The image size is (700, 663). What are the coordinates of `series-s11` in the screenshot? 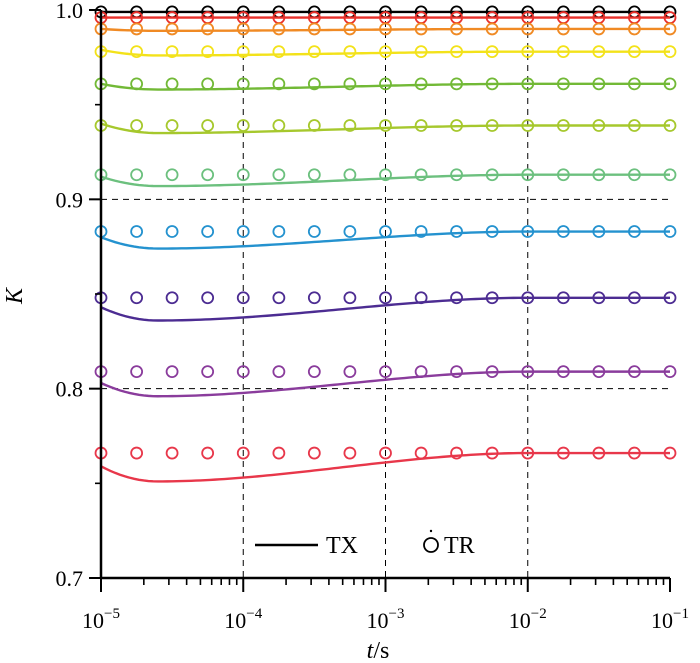 It's located at (385, 464).